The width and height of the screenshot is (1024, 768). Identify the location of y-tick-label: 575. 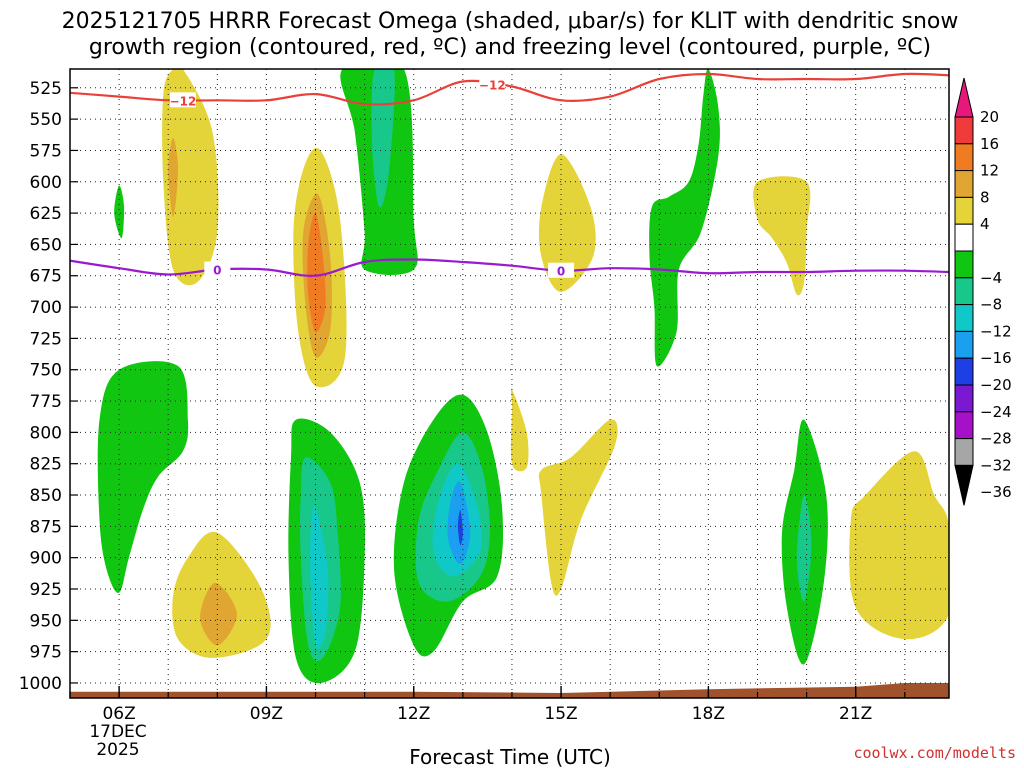
(46, 151).